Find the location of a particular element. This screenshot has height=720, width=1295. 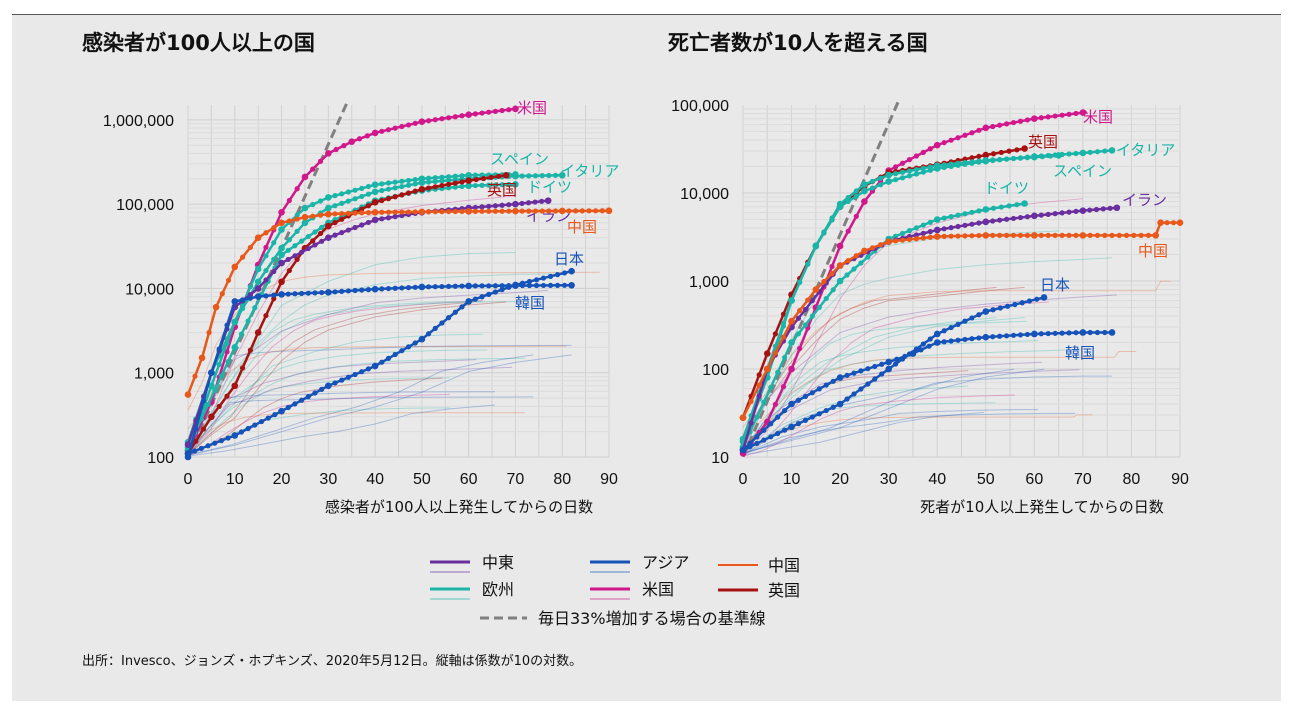

chart-left-x-tick: 0 is located at coordinates (188, 479).